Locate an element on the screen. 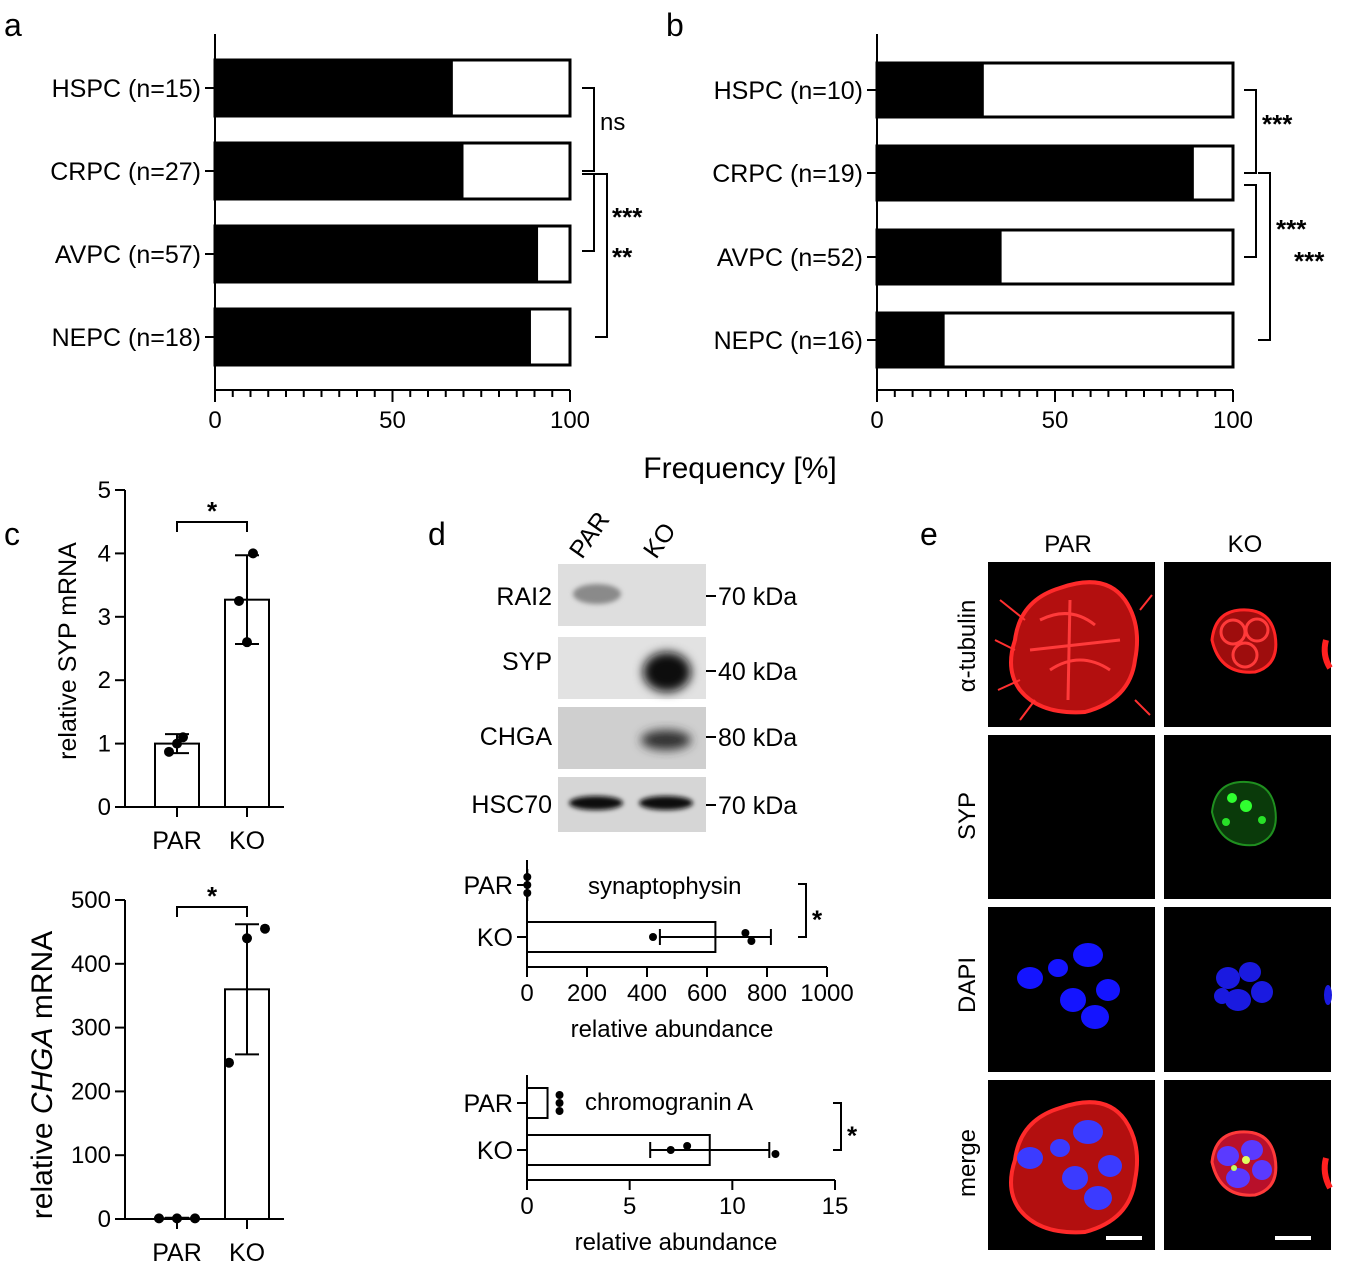 The height and width of the screenshot is (1273, 1350). y-tick-label: 2 is located at coordinates (104, 680).